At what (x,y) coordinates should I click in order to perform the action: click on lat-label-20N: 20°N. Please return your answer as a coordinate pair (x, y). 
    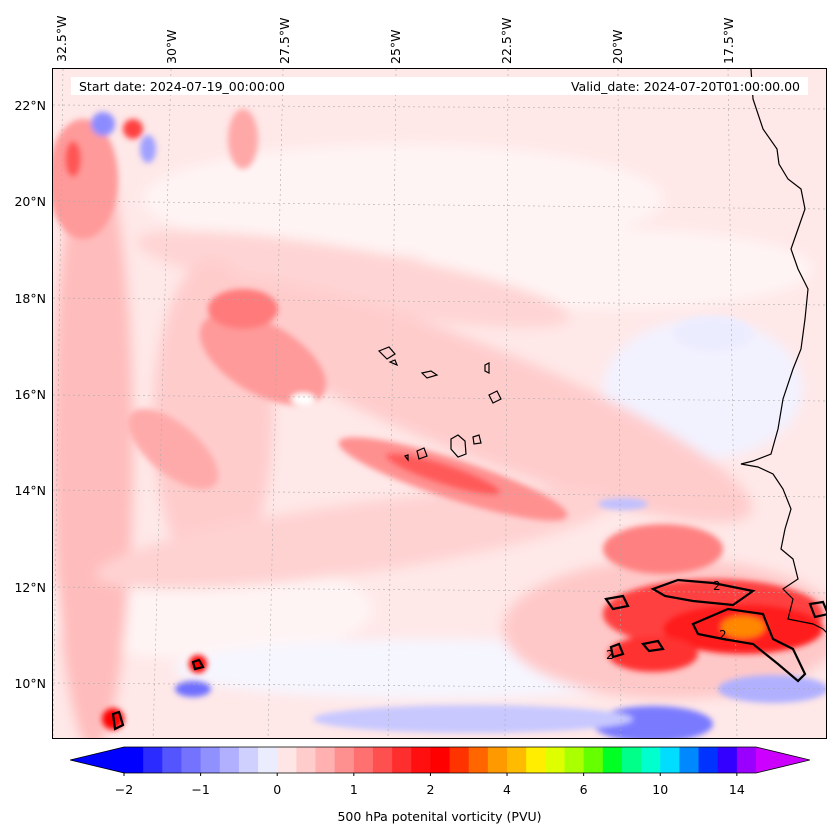
    Looking at the image, I should click on (30, 201).